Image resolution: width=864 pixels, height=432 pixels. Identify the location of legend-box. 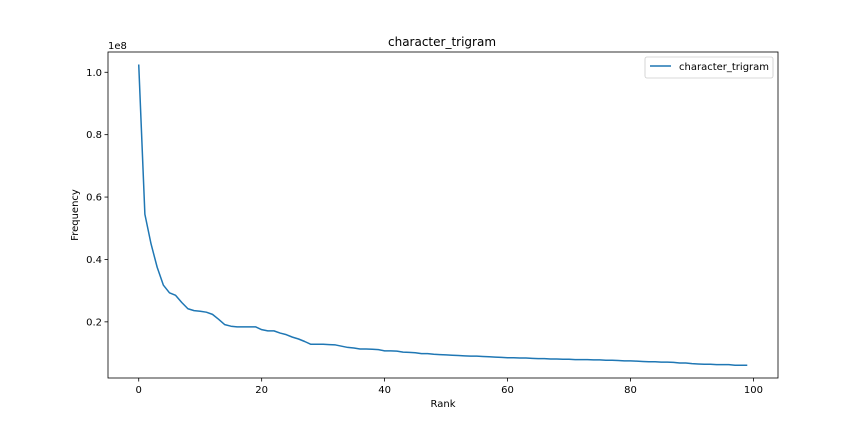
(709, 67).